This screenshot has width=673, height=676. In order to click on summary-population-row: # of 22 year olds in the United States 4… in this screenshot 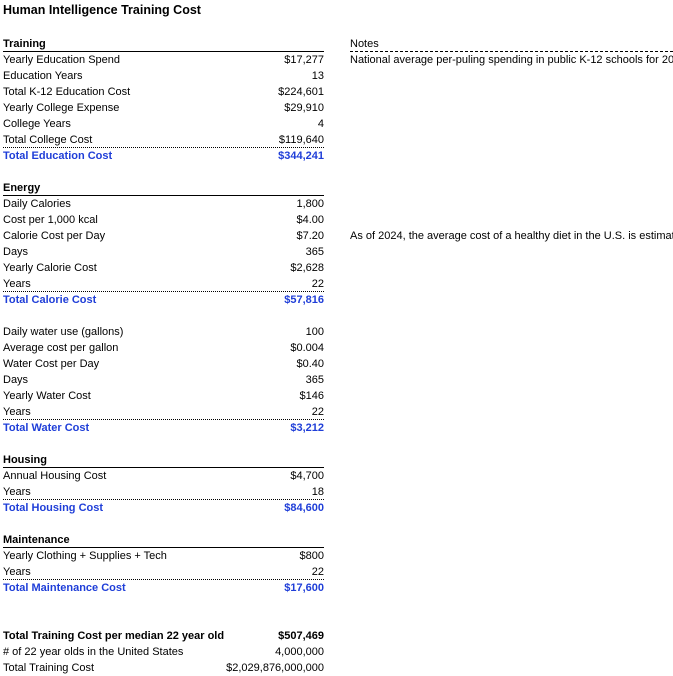, I will do `click(163, 652)`.